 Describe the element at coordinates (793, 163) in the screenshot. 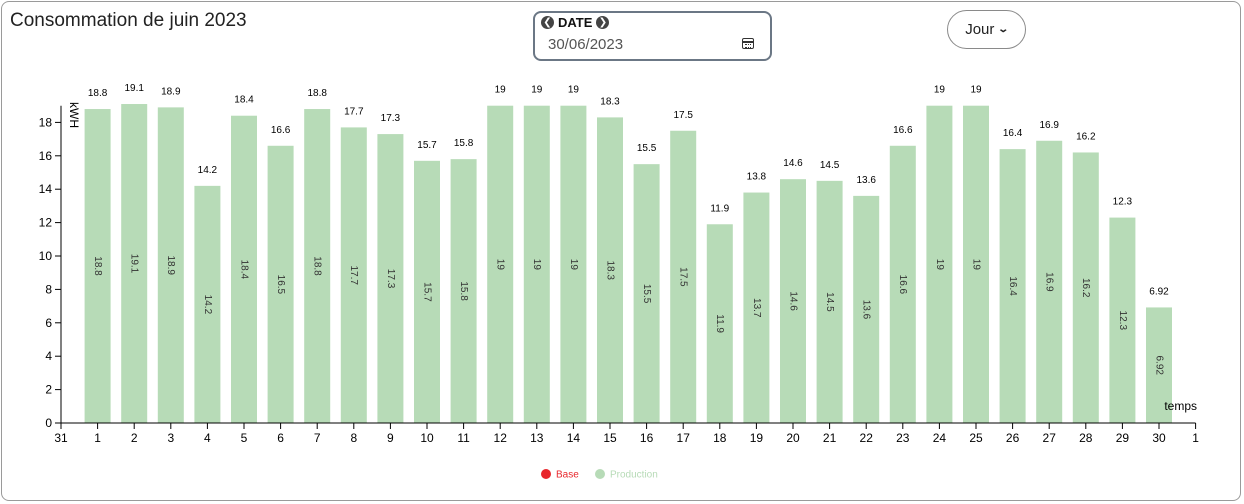

I see `bar-value-label: 14.6` at that location.